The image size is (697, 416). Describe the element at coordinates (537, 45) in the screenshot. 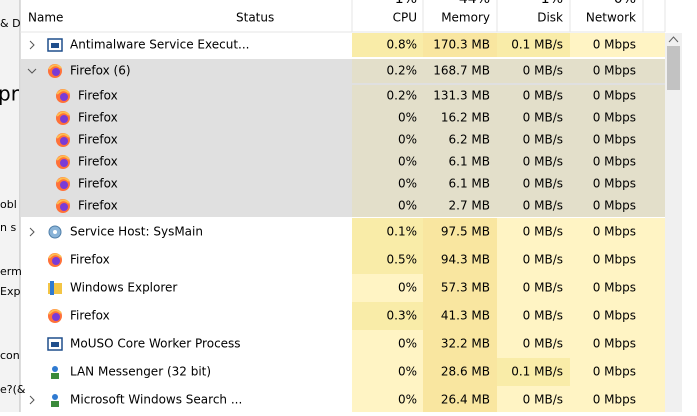

I see `cell-disk: 0.1 MB/s` at that location.